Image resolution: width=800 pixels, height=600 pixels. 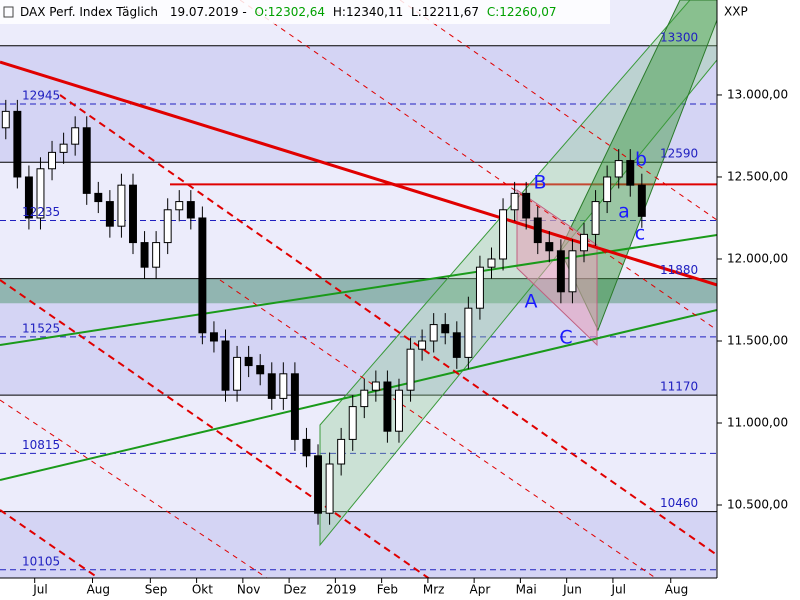 What do you see at coordinates (248, 590) in the screenshot?
I see `x-tick-label: Nov` at bounding box center [248, 590].